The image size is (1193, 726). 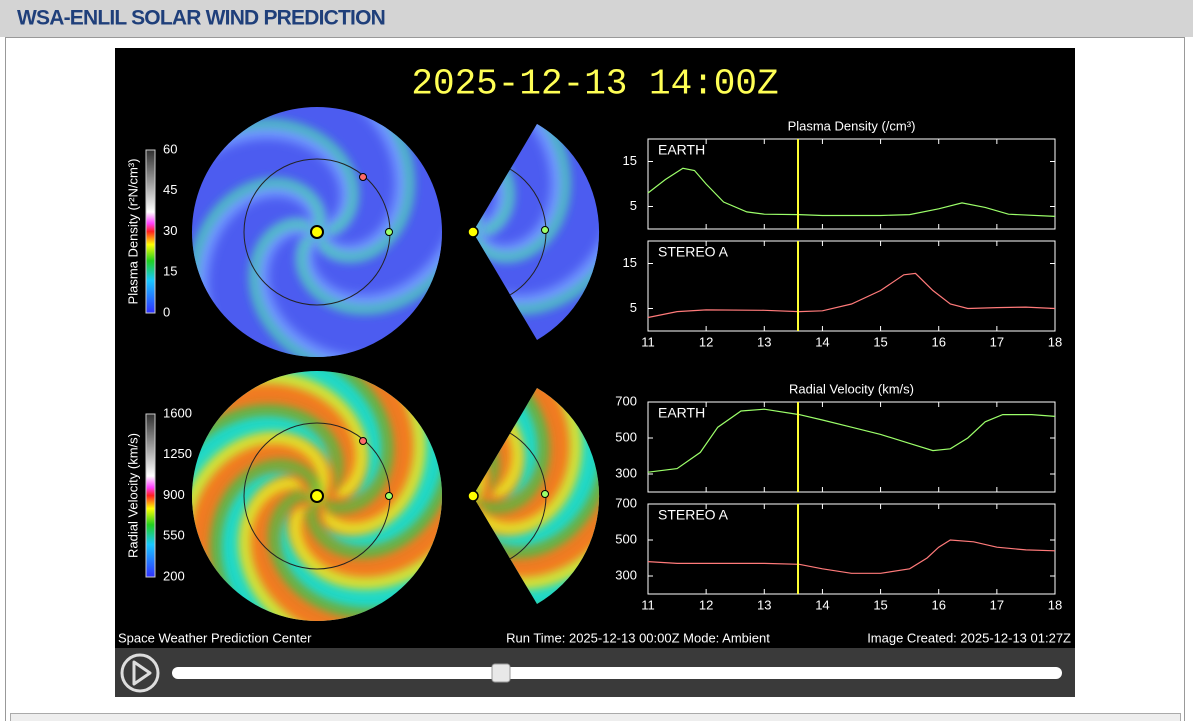 What do you see at coordinates (595, 719) in the screenshot?
I see `next-panel` at bounding box center [595, 719].